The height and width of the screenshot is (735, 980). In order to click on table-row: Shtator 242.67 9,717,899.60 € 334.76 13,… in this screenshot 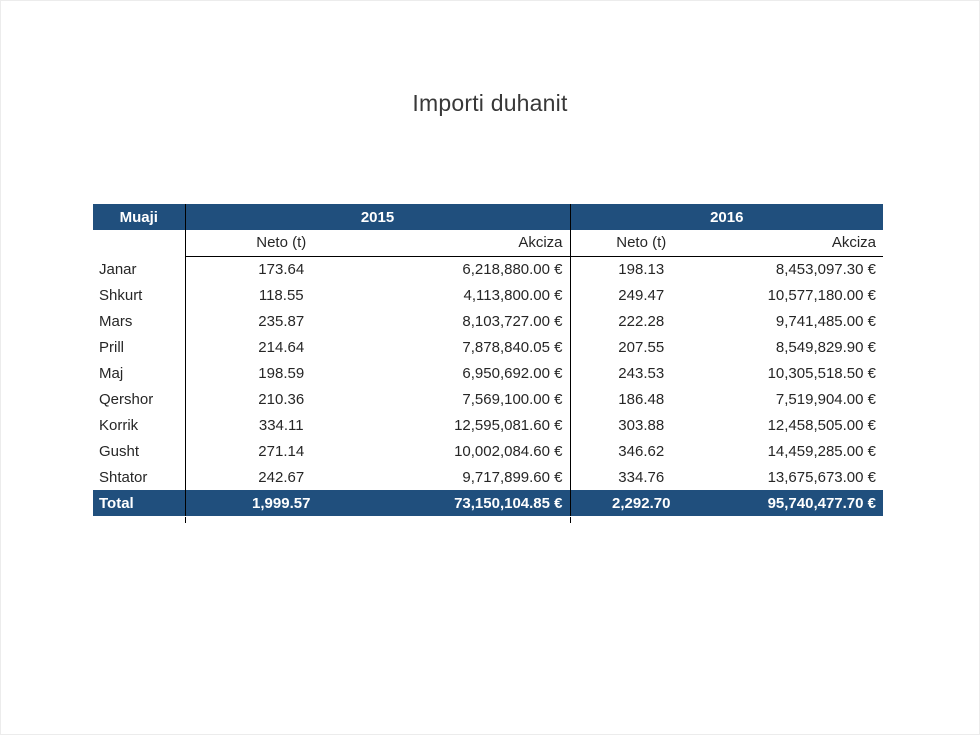, I will do `click(488, 477)`.